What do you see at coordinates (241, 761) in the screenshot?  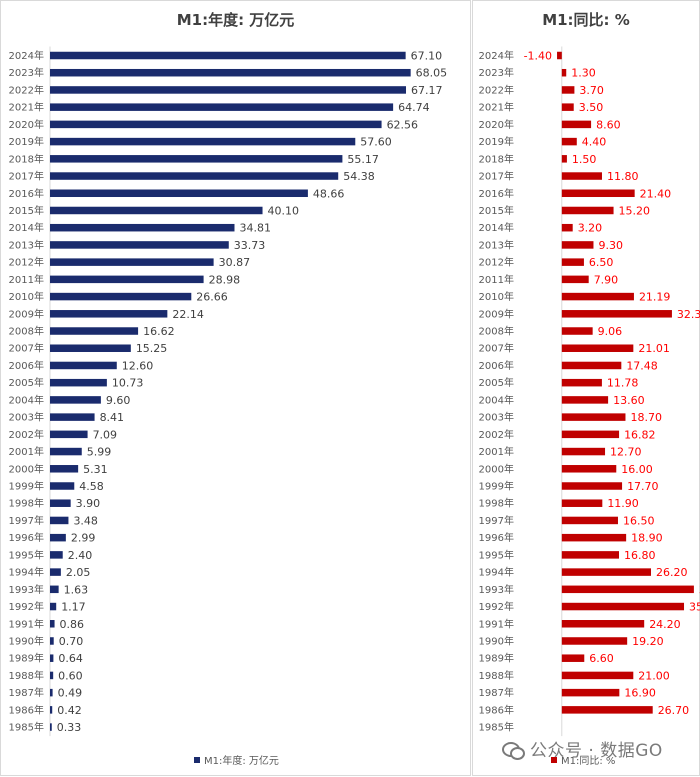 I see `legend-label: M1:年度: 万亿元` at bounding box center [241, 761].